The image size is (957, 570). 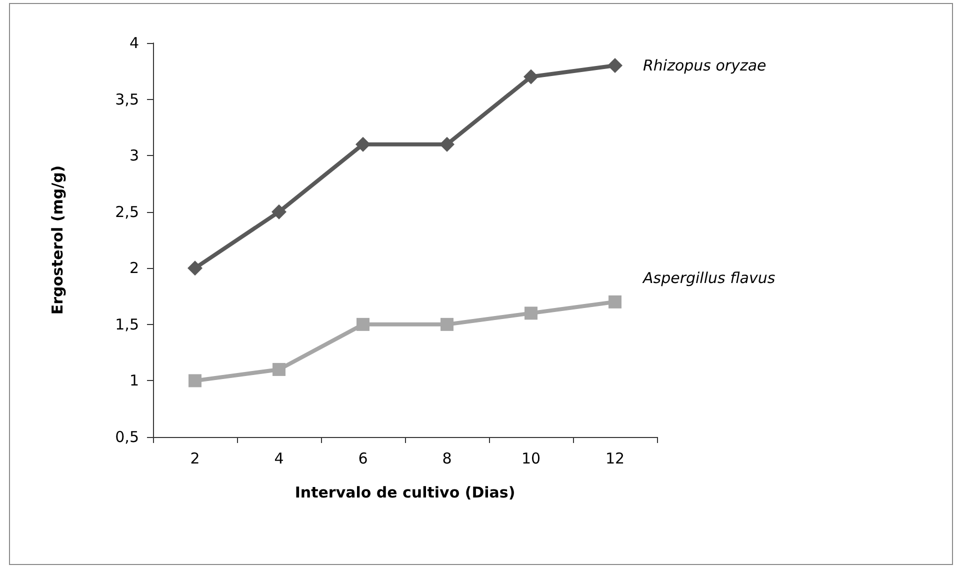 I want to click on x-tick-label: 10, so click(x=531, y=459).